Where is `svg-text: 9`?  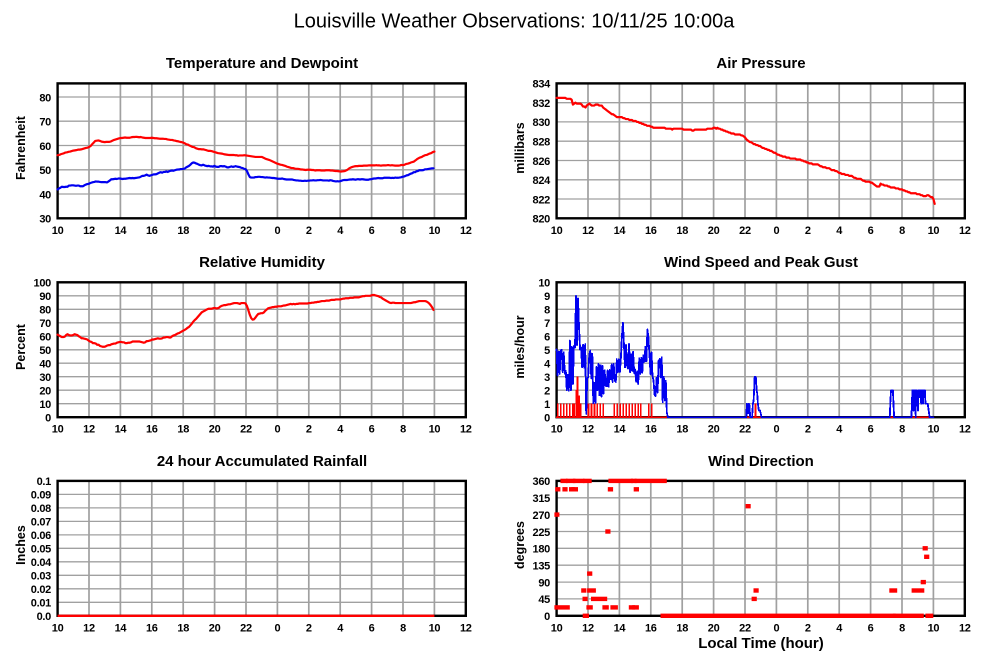
svg-text: 9 is located at coordinates (547, 297).